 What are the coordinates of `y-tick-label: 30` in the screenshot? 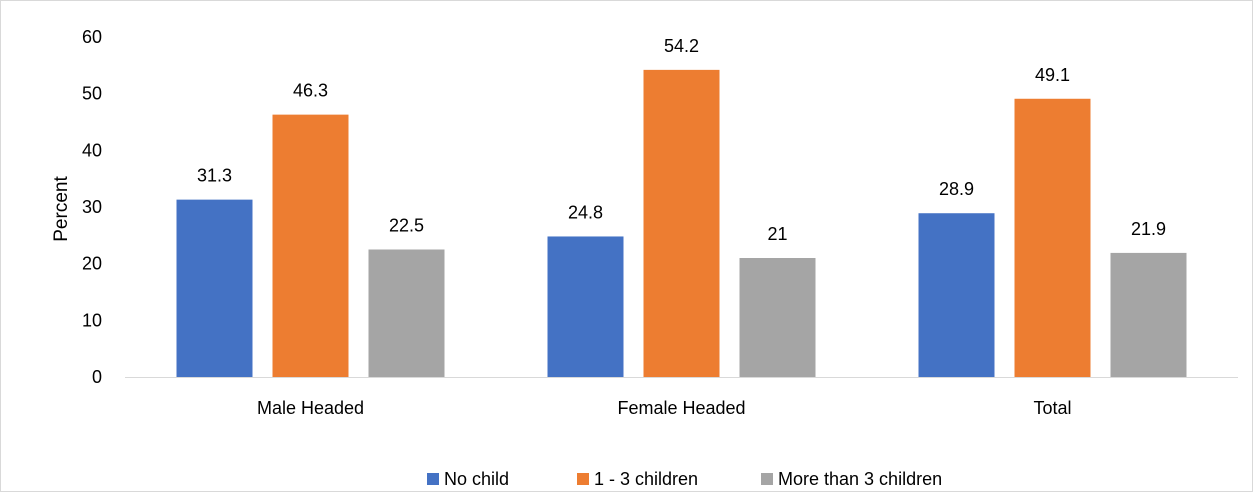 It's located at (92, 207).